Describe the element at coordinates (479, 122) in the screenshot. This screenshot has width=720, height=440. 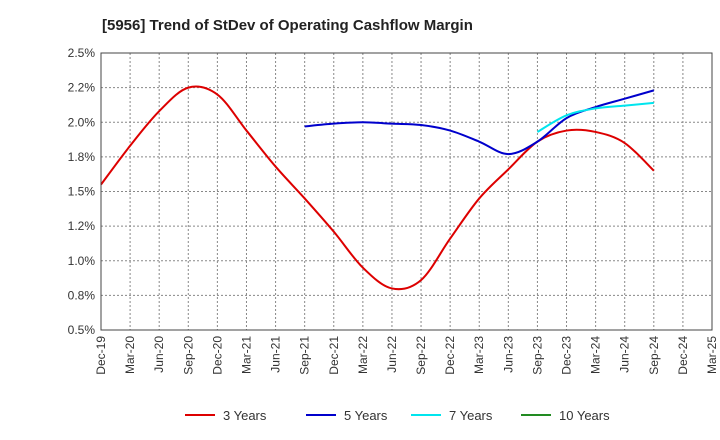
I see `series-line-5-years` at that location.